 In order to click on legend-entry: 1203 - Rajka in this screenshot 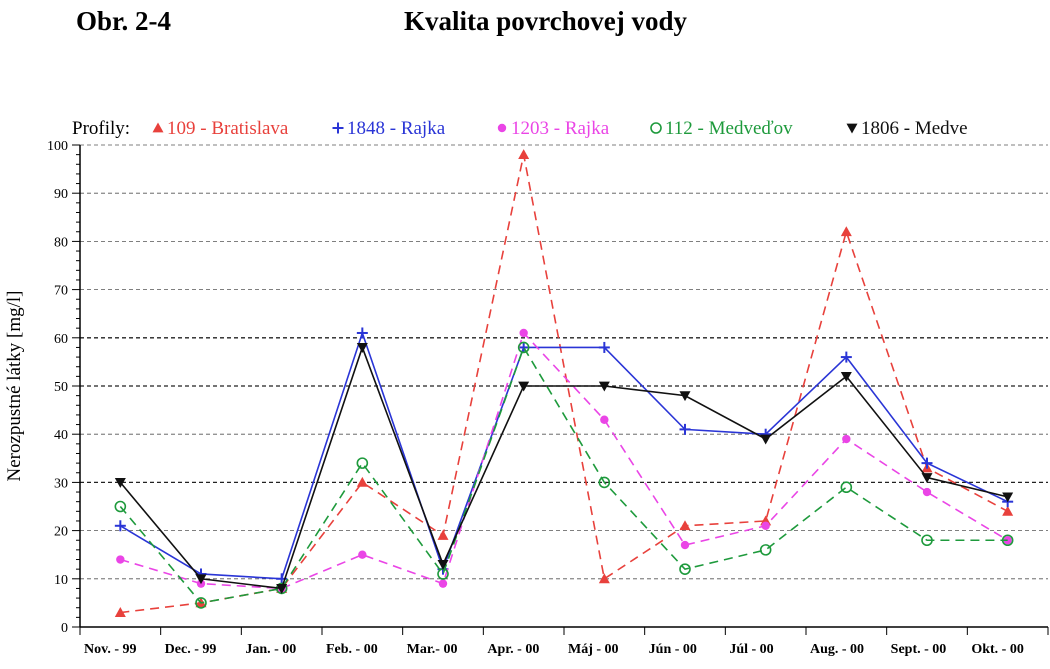, I will do `click(560, 128)`.